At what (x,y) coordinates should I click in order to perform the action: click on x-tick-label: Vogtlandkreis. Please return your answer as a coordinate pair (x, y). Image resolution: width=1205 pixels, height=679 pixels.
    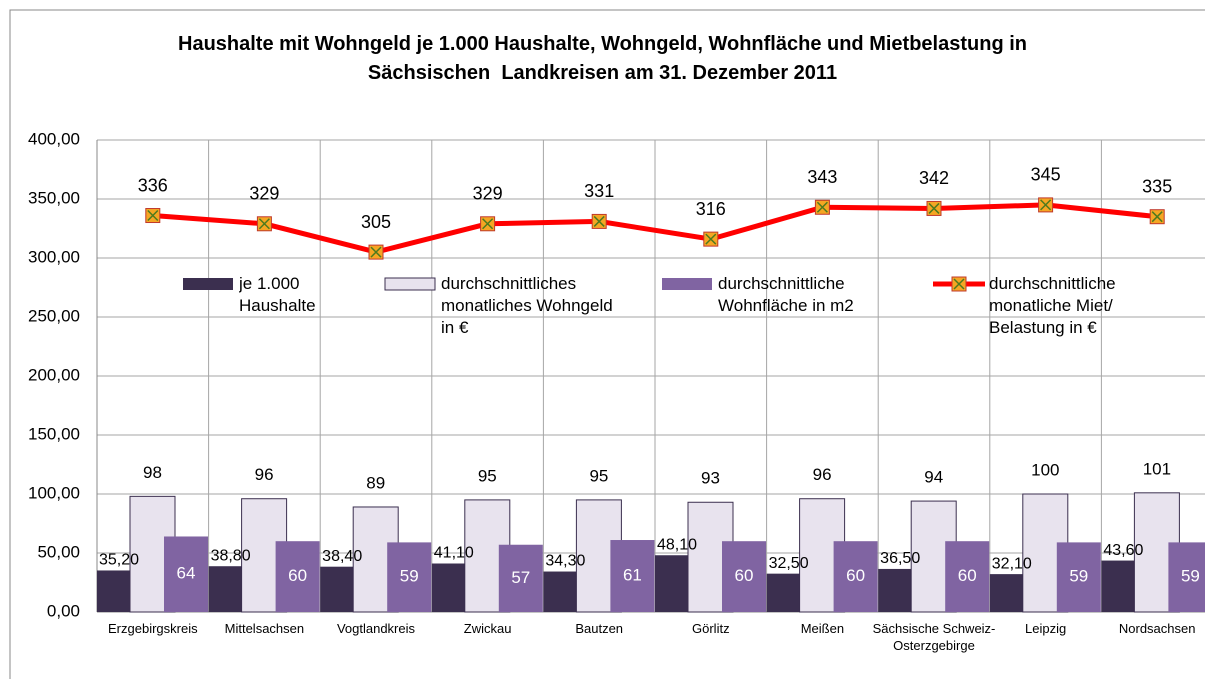
    Looking at the image, I should click on (376, 628).